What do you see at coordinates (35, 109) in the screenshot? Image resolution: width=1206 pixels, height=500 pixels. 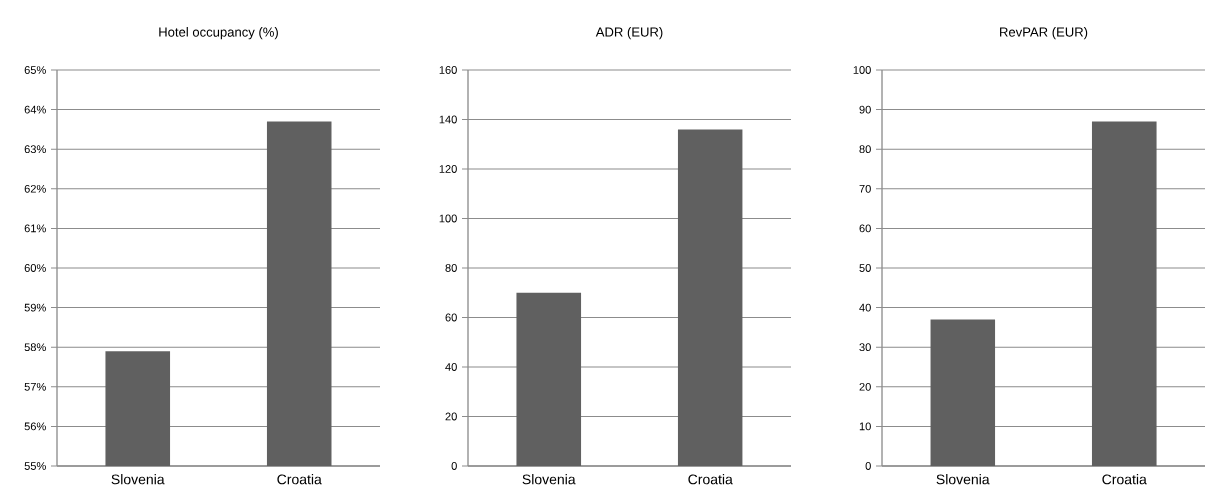 I see `y-tick-label: 64%` at bounding box center [35, 109].